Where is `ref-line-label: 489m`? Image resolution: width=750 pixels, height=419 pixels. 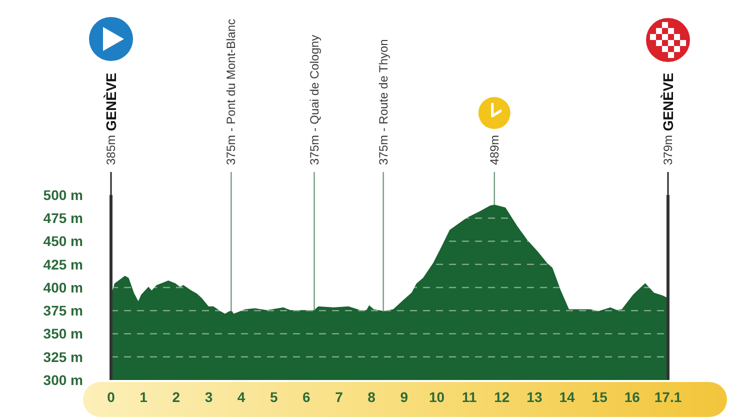 ref-line-label: 489m is located at coordinates (494, 149).